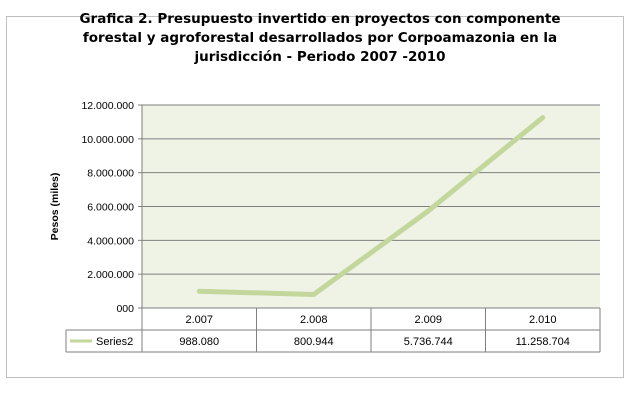 The height and width of the screenshot is (400, 640). What do you see at coordinates (314, 342) in the screenshot?
I see `data-table-value: 800.944` at bounding box center [314, 342].